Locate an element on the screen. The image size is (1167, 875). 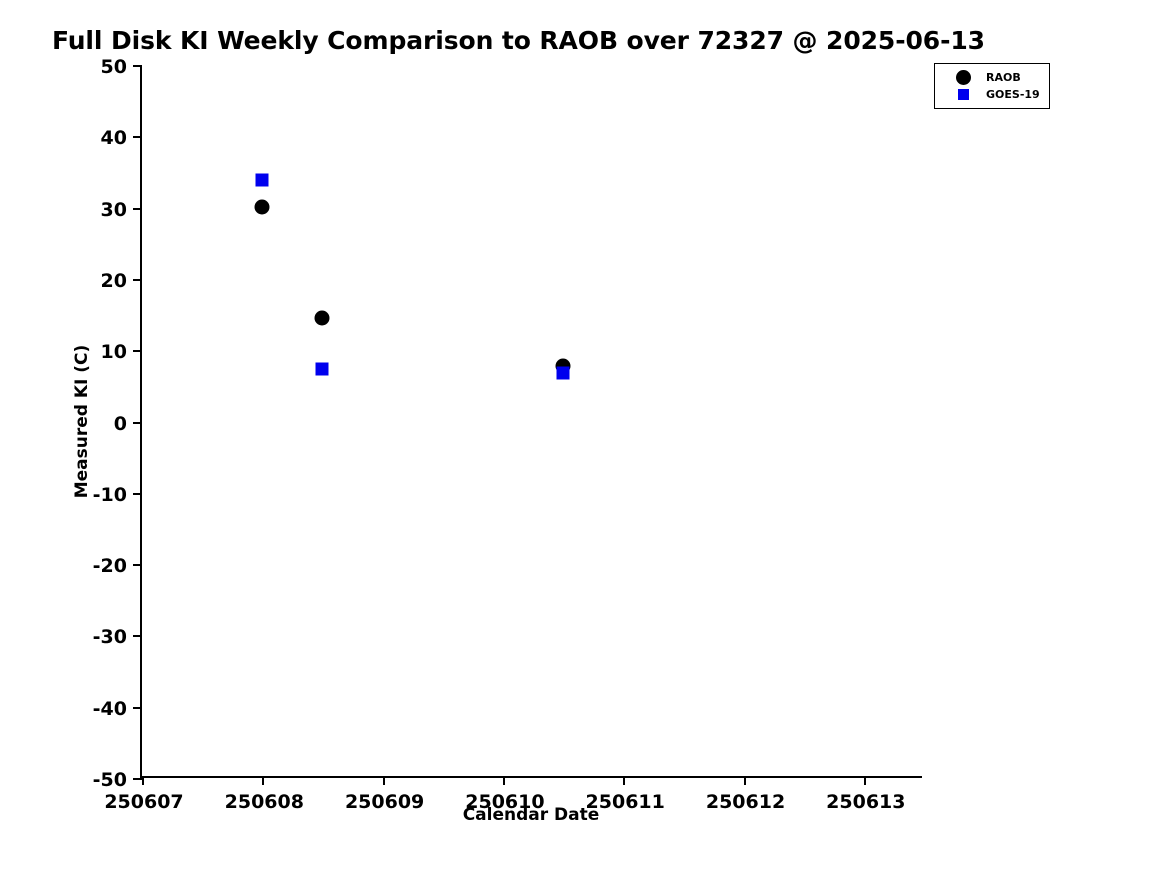
legend-entry: RAOB is located at coordinates (991, 77).